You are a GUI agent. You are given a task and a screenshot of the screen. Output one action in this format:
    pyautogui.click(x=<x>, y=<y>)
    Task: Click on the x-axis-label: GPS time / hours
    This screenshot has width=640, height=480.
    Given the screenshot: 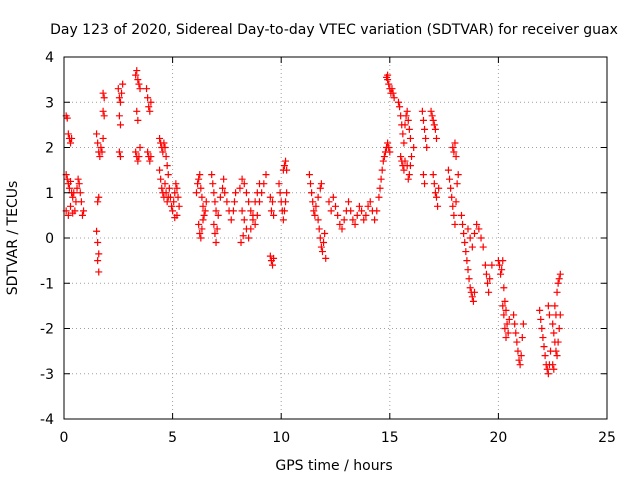 What is the action you would take?
    pyautogui.click(x=333, y=466)
    